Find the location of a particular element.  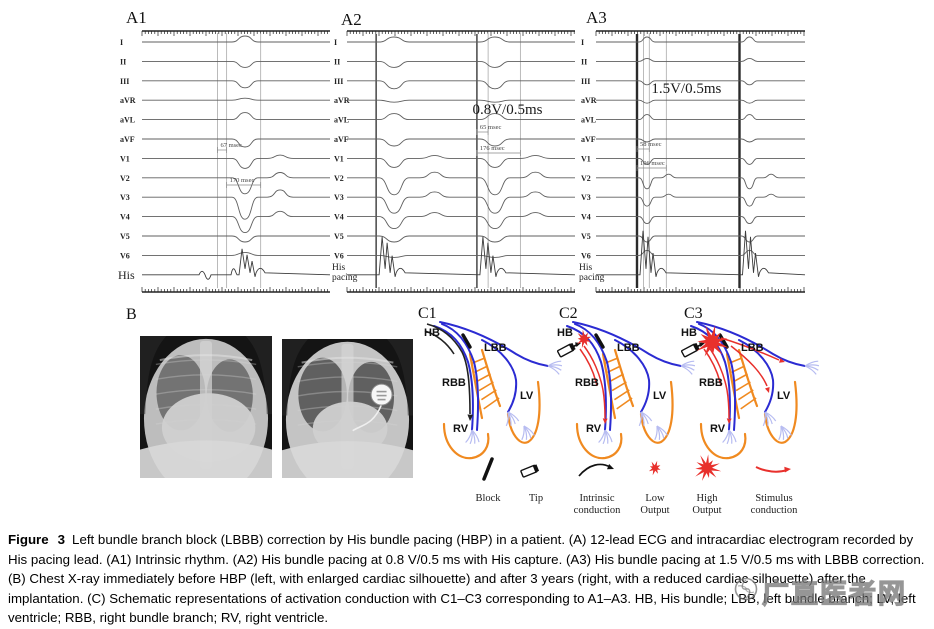

panel-label-c1: C1 is located at coordinates (427, 313).